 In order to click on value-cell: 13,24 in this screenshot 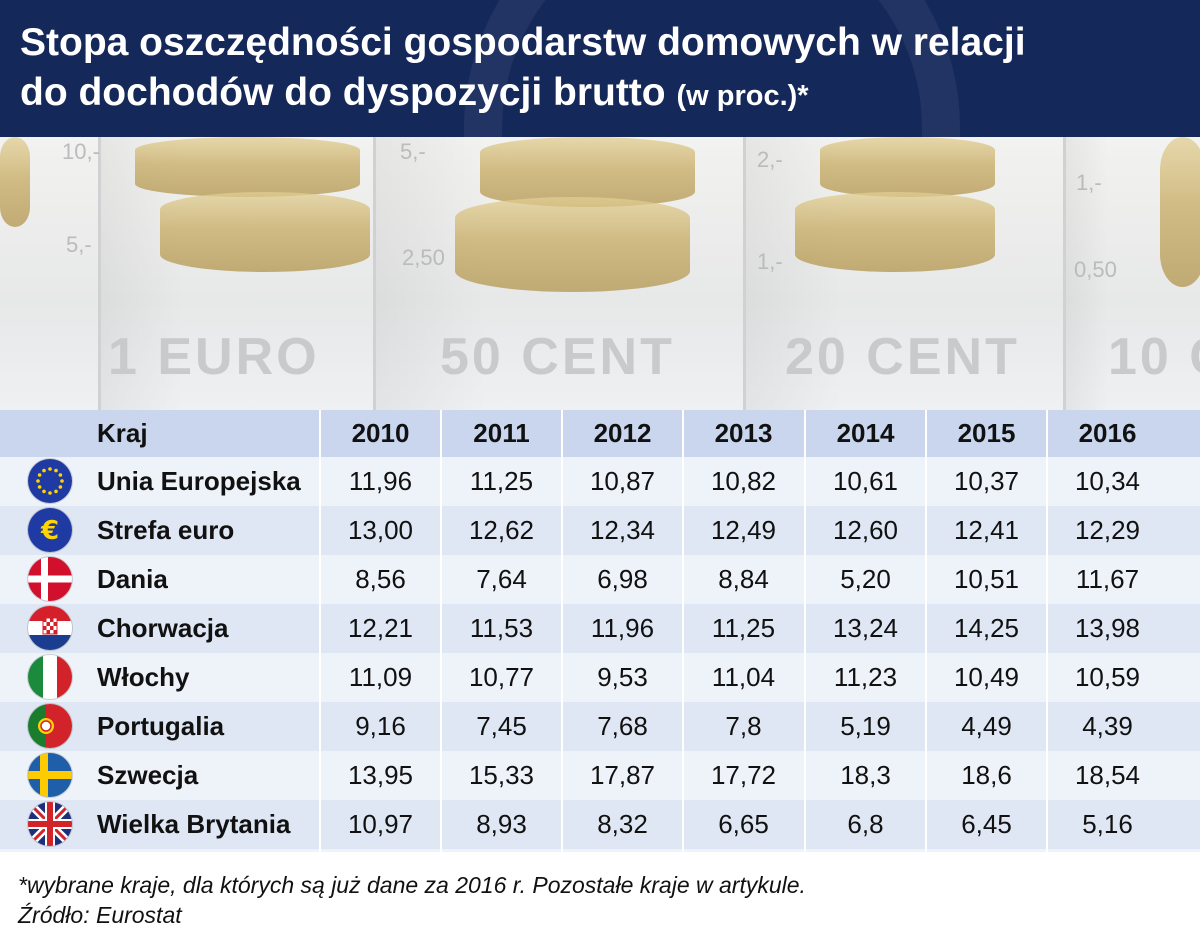, I will do `click(865, 628)`.